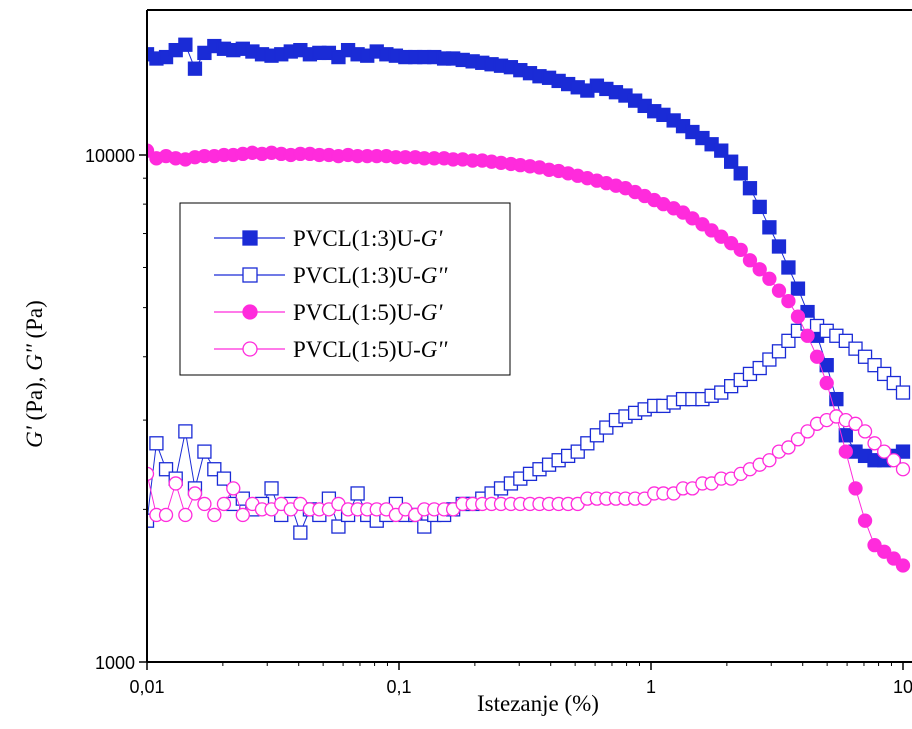  I want to click on legend-label: PVCL(1:3)U-G'', so click(370, 275).